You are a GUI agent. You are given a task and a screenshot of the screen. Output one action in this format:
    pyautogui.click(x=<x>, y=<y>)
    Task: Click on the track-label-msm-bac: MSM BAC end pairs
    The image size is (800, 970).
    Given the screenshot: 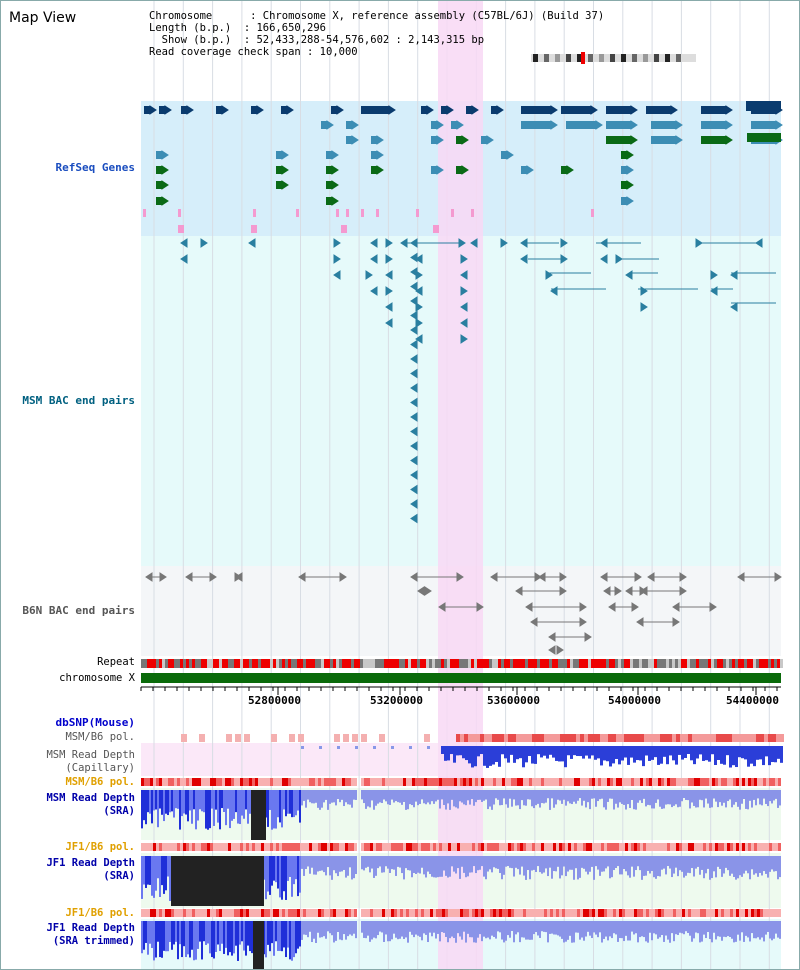 What is the action you would take?
    pyautogui.click(x=78, y=400)
    